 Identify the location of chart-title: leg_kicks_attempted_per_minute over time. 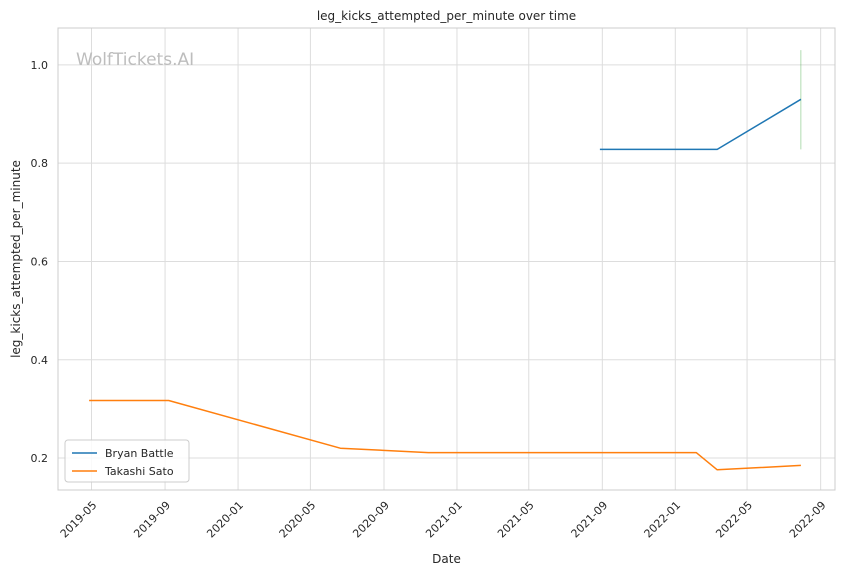
(446, 16).